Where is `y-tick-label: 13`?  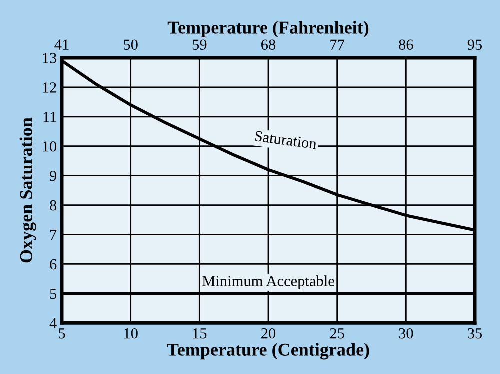 y-tick-label: 13 is located at coordinates (50, 58).